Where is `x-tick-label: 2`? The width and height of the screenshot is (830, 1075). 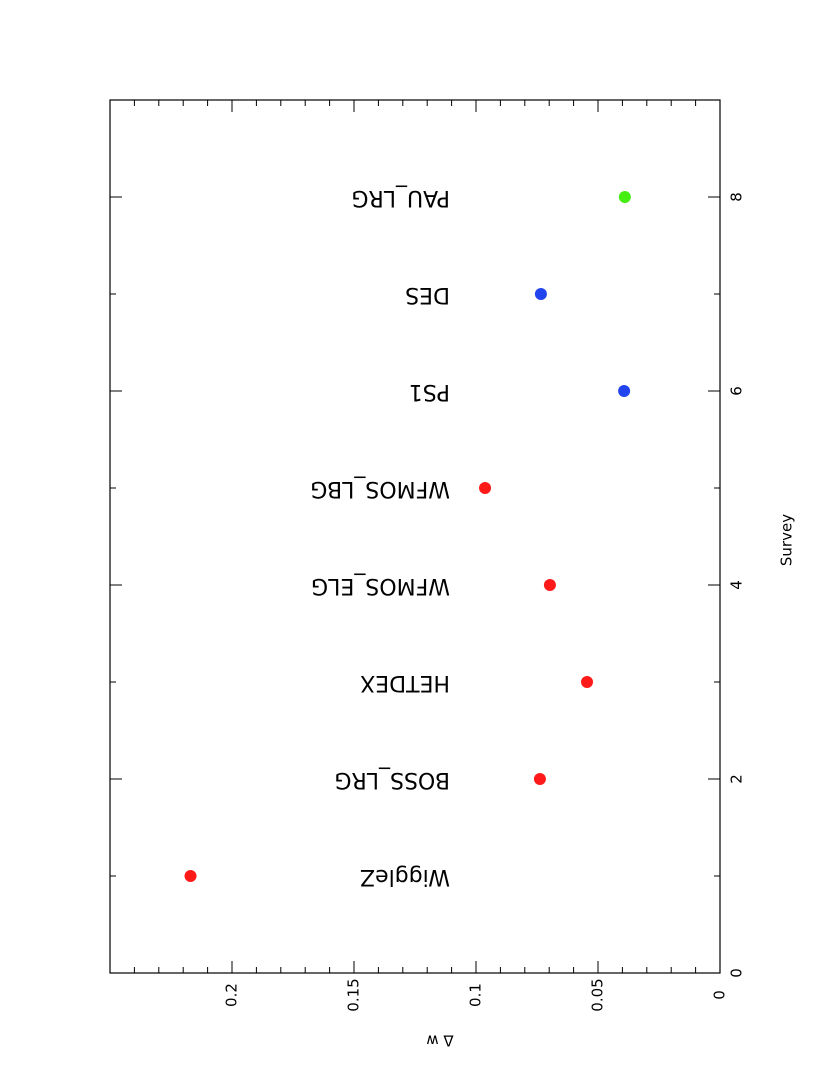 x-tick-label: 2 is located at coordinates (737, 779).